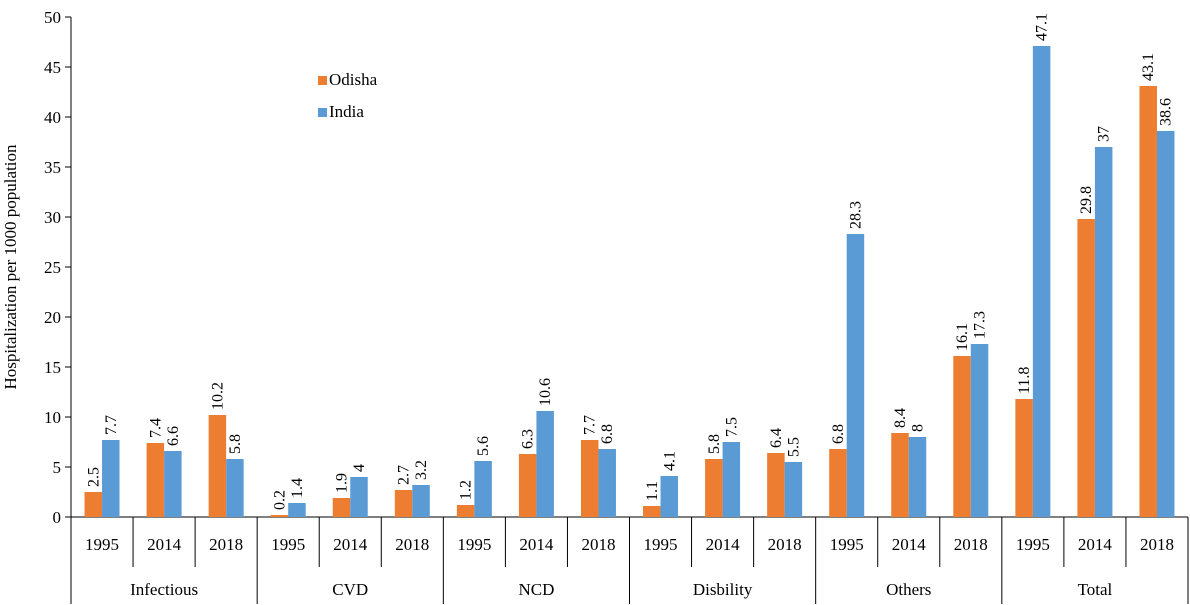  Describe the element at coordinates (723, 589) in the screenshot. I see `x-group-label: Disbility` at that location.